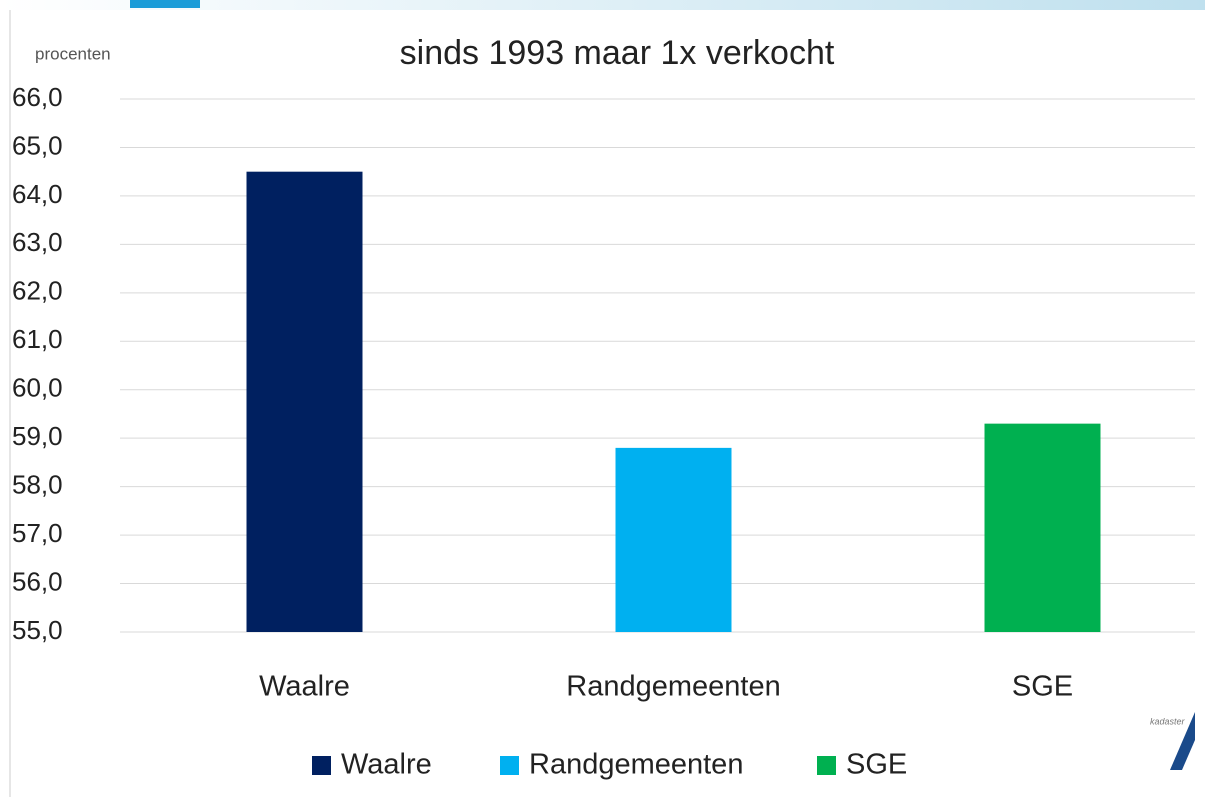 The height and width of the screenshot is (797, 1205). Describe the element at coordinates (617, 53) in the screenshot. I see `chart-title: sinds 1993 maar 1x verkocht` at that location.